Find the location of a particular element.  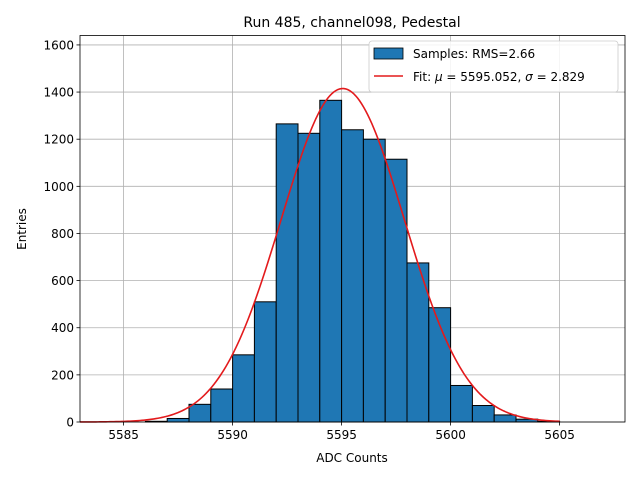

x-tick-label: 5585 is located at coordinates (123, 435).